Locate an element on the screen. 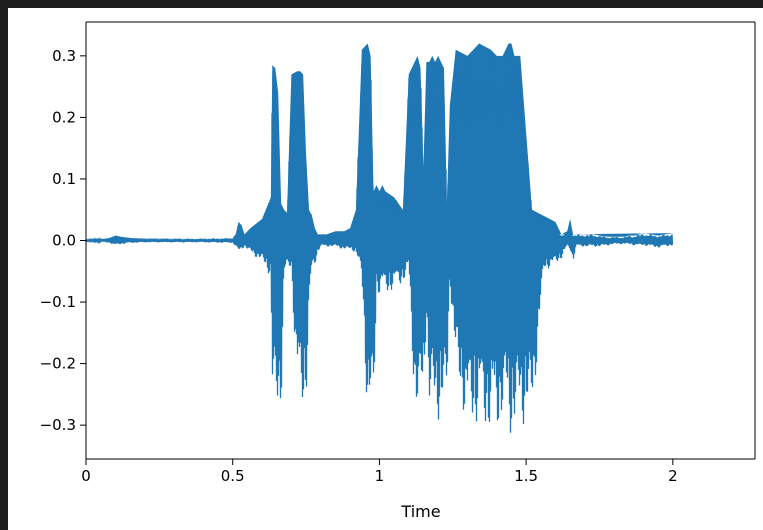  y-tick-label: 0.3 is located at coordinates (64, 56).